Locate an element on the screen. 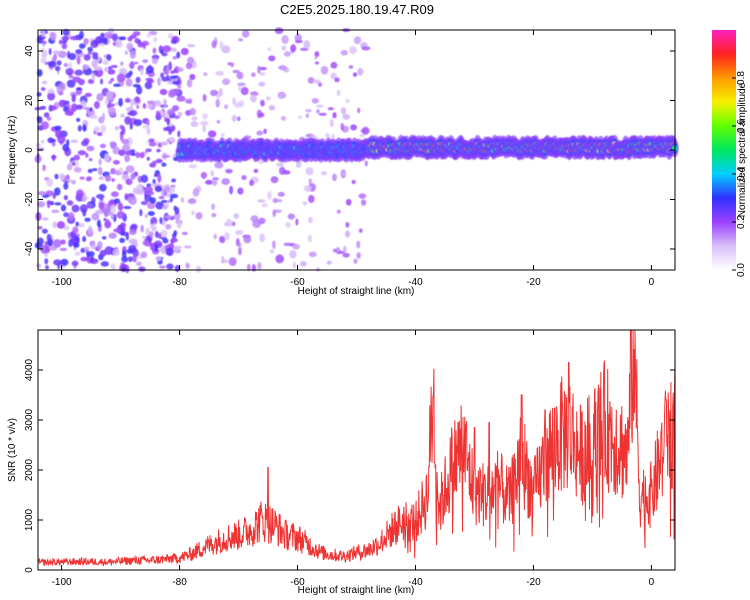  spectrogram-x-tick-label: 0 is located at coordinates (652, 282).